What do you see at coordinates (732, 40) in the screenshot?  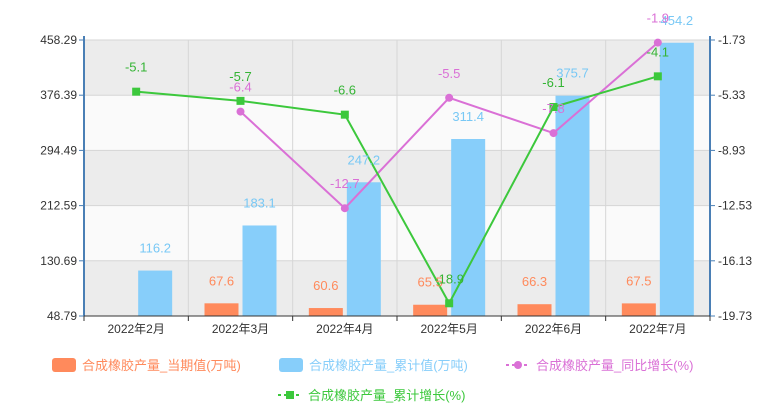 I see `right-tick-label: -1.73` at bounding box center [732, 40].